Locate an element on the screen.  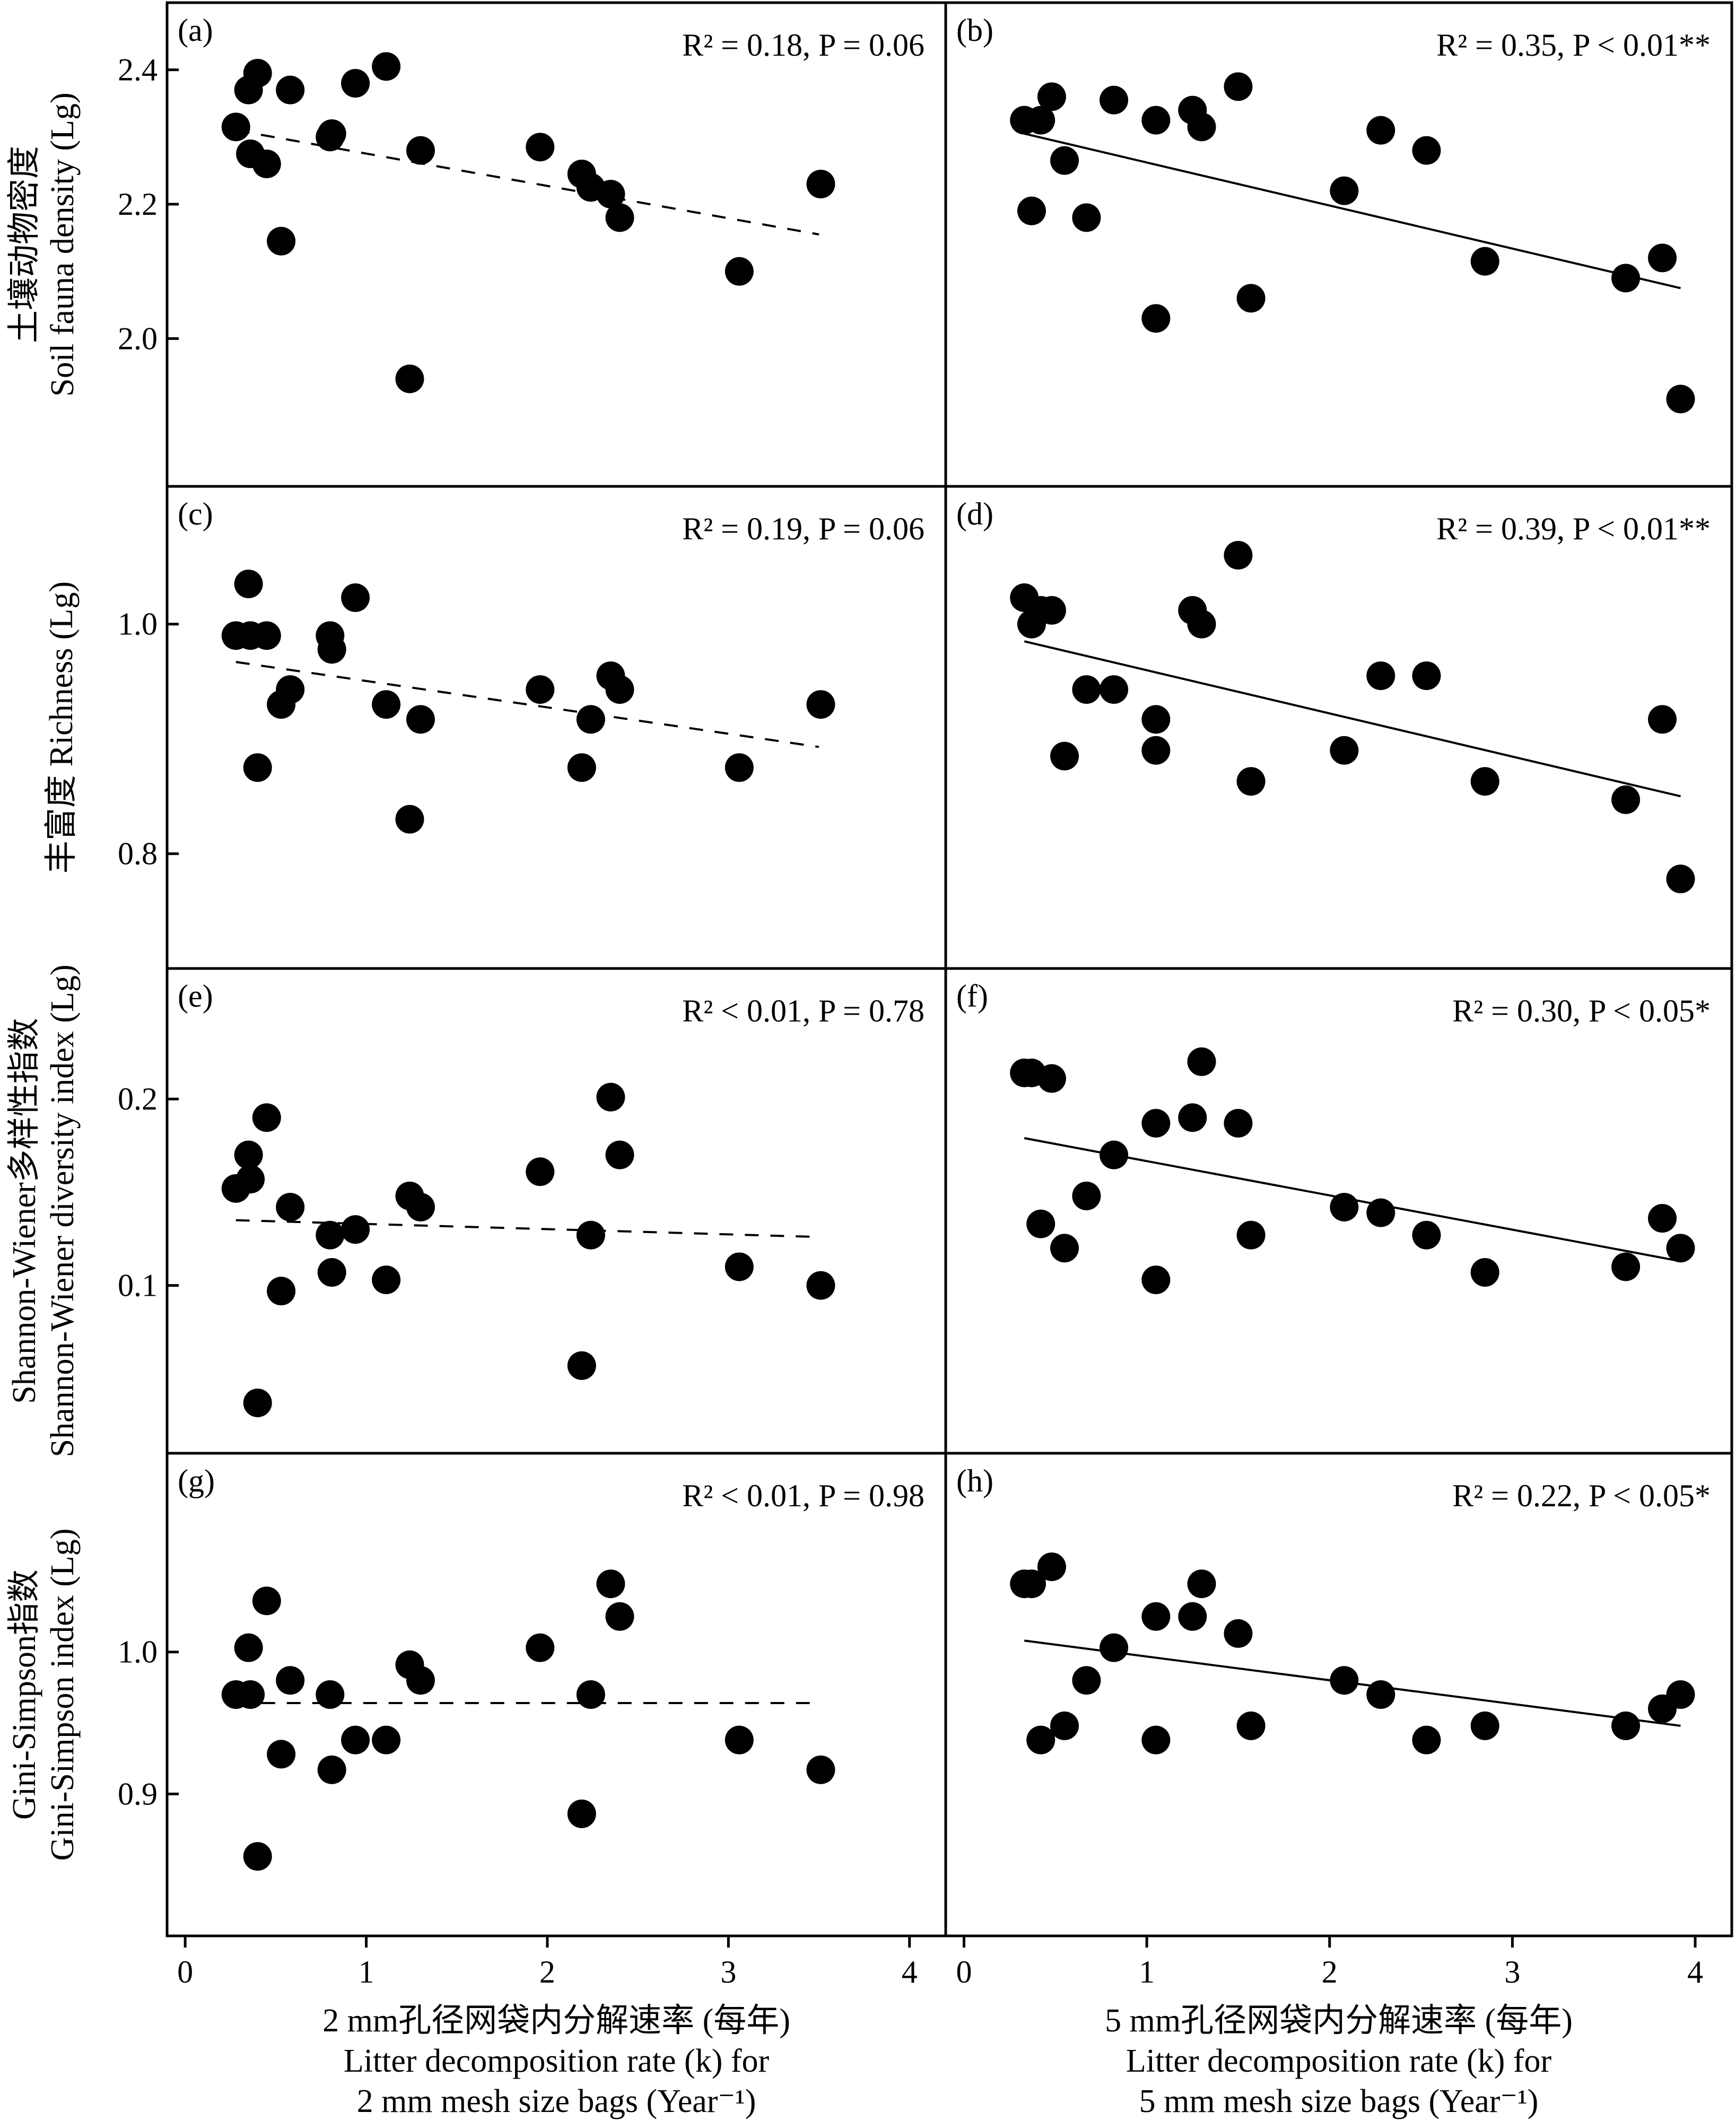
x-tick-label: 0 is located at coordinates (964, 1971).